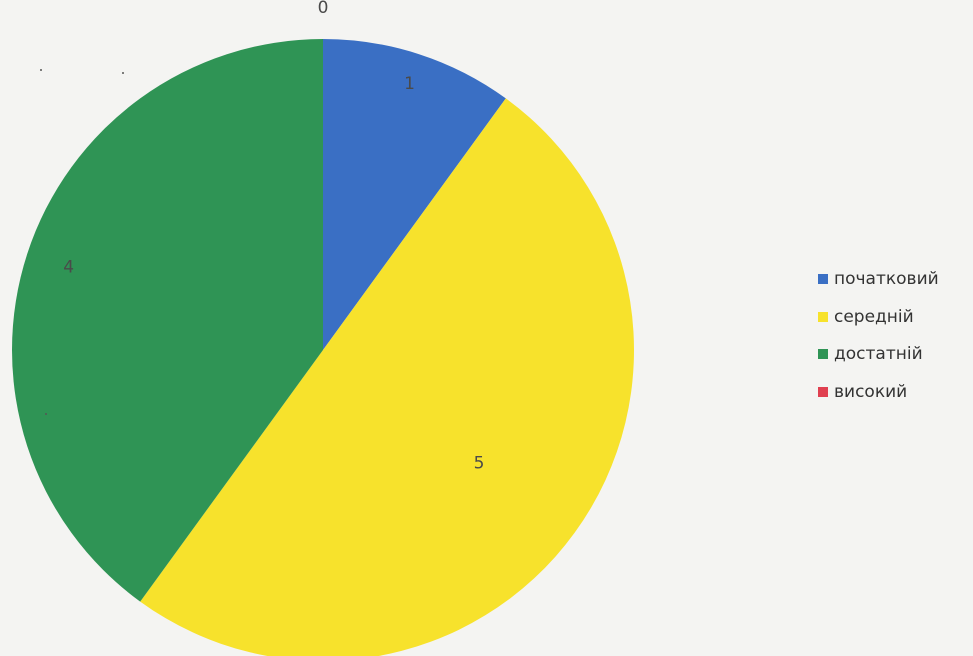 The height and width of the screenshot is (656, 973). What do you see at coordinates (409, 84) in the screenshot?
I see `data-label-1: 1` at bounding box center [409, 84].